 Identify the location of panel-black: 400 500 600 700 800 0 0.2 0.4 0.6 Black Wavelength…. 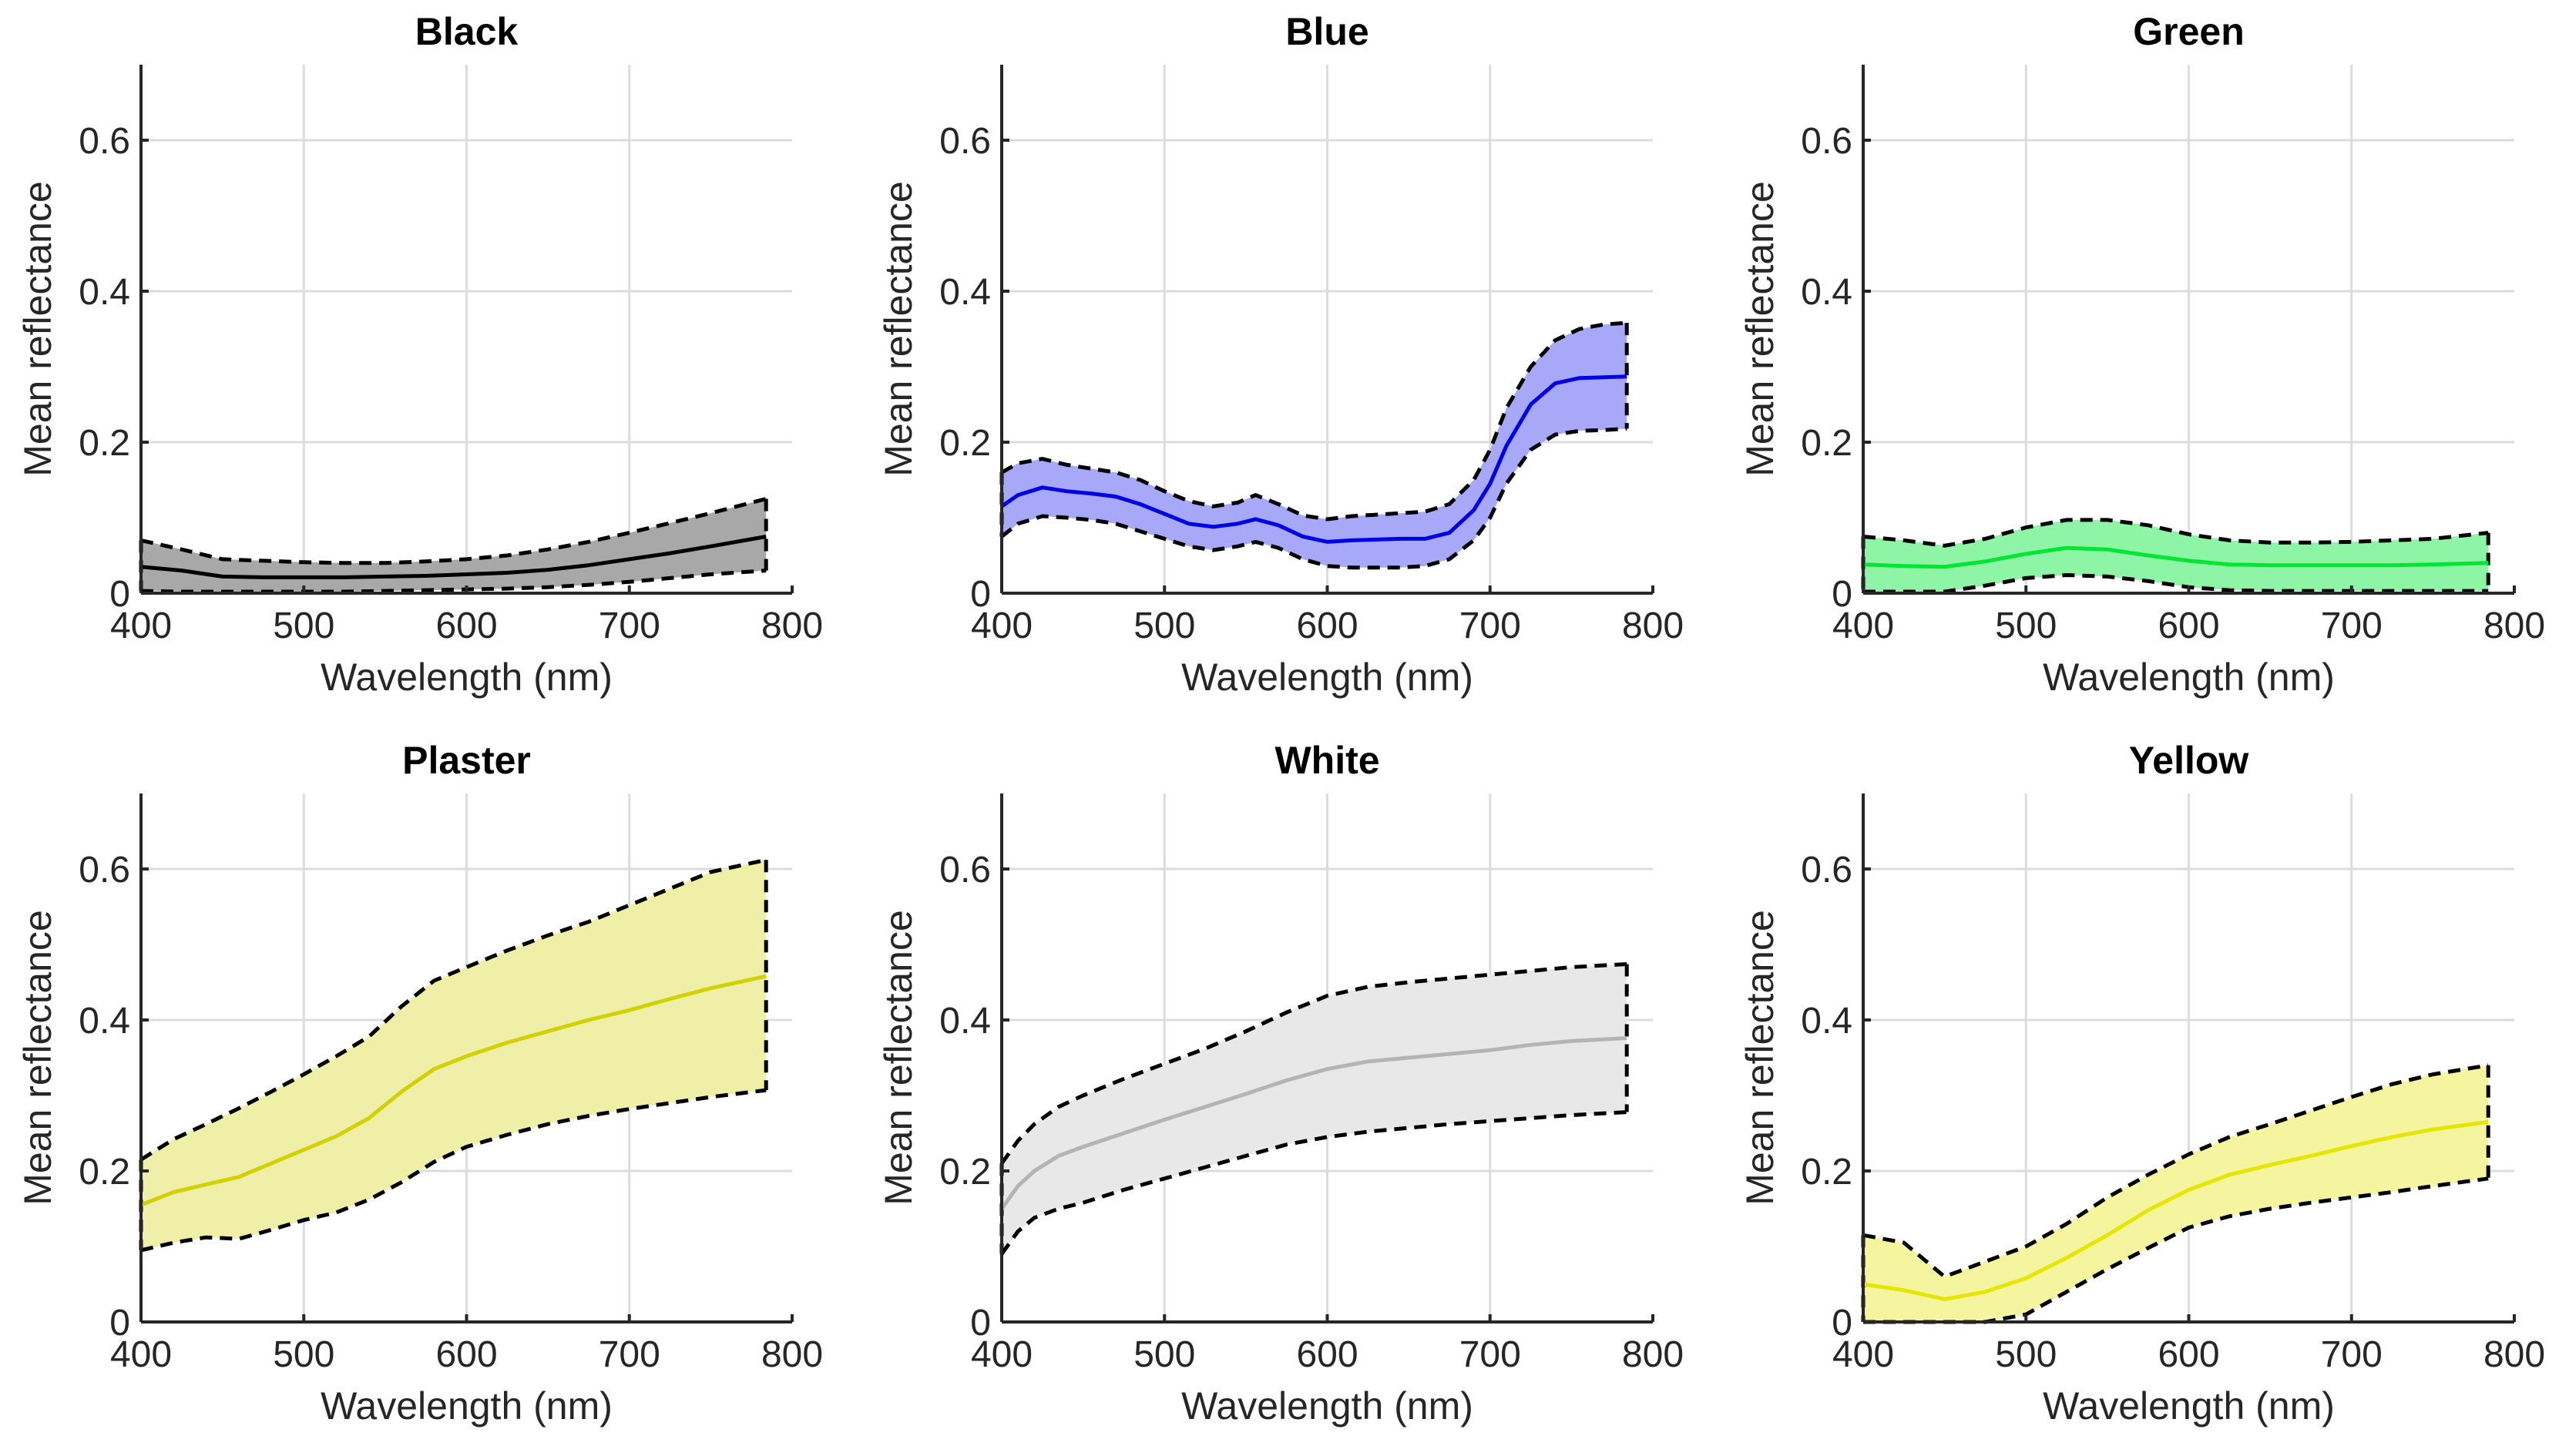
(419, 354).